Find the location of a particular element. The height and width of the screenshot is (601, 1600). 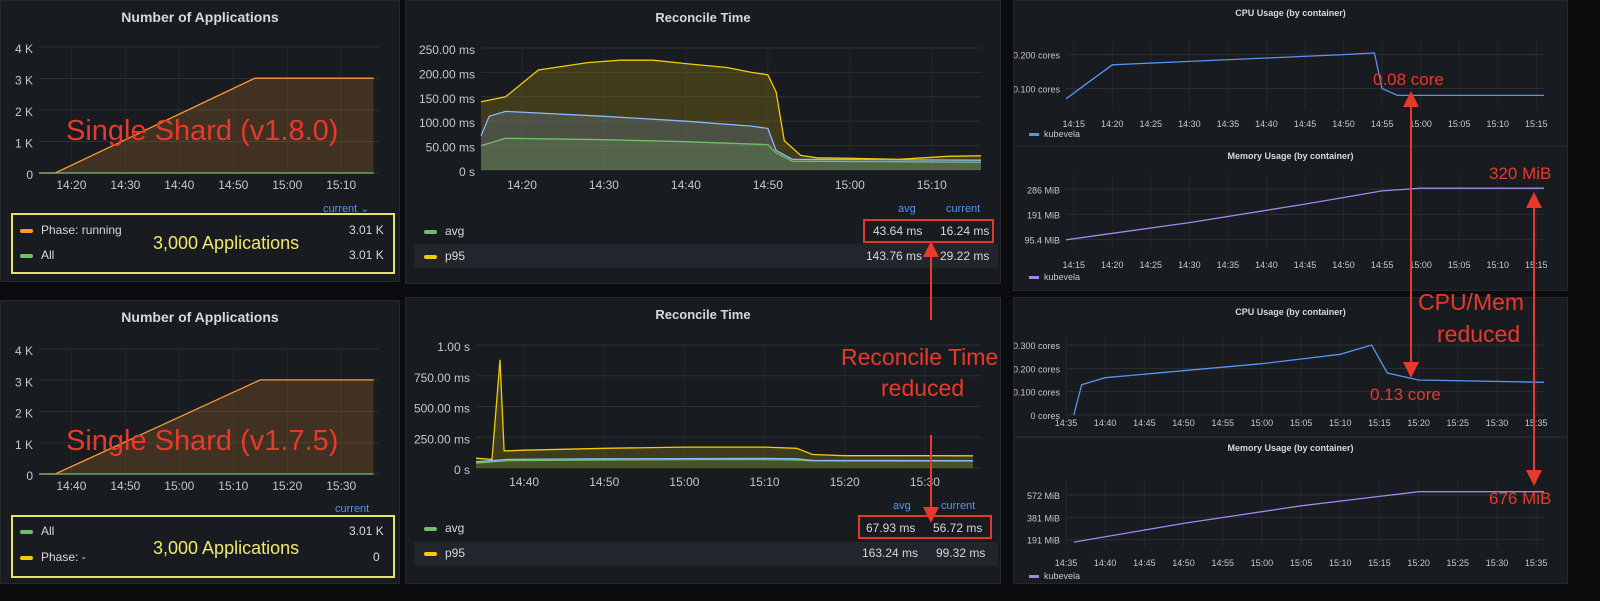

x-tick-label: 14:50 is located at coordinates (1183, 563).